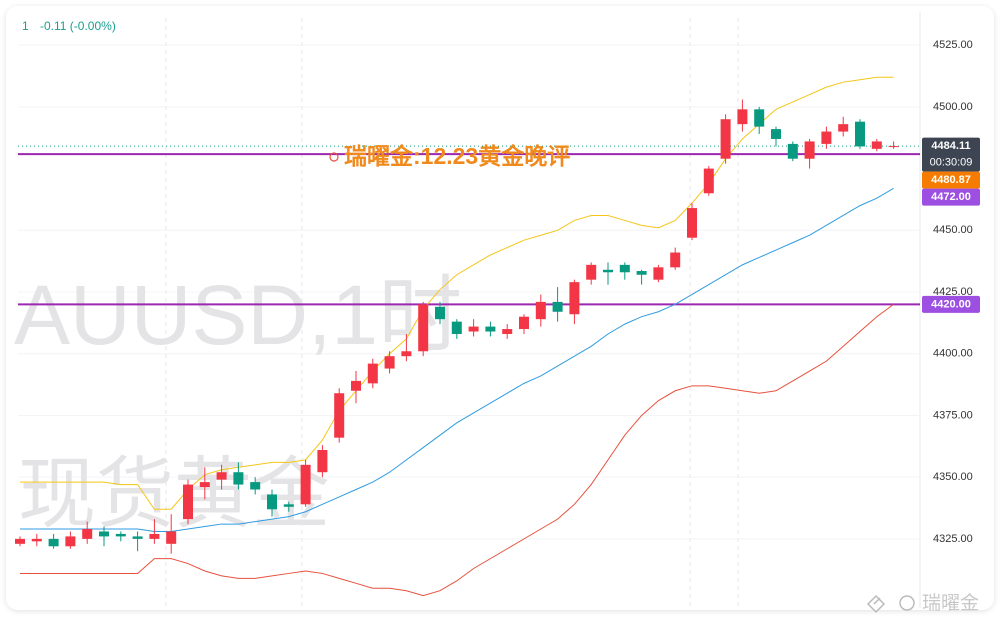 Image resolution: width=1002 pixels, height=629 pixels. What do you see at coordinates (953, 415) in the screenshot?
I see `y-tick-label: 4375.00` at bounding box center [953, 415].